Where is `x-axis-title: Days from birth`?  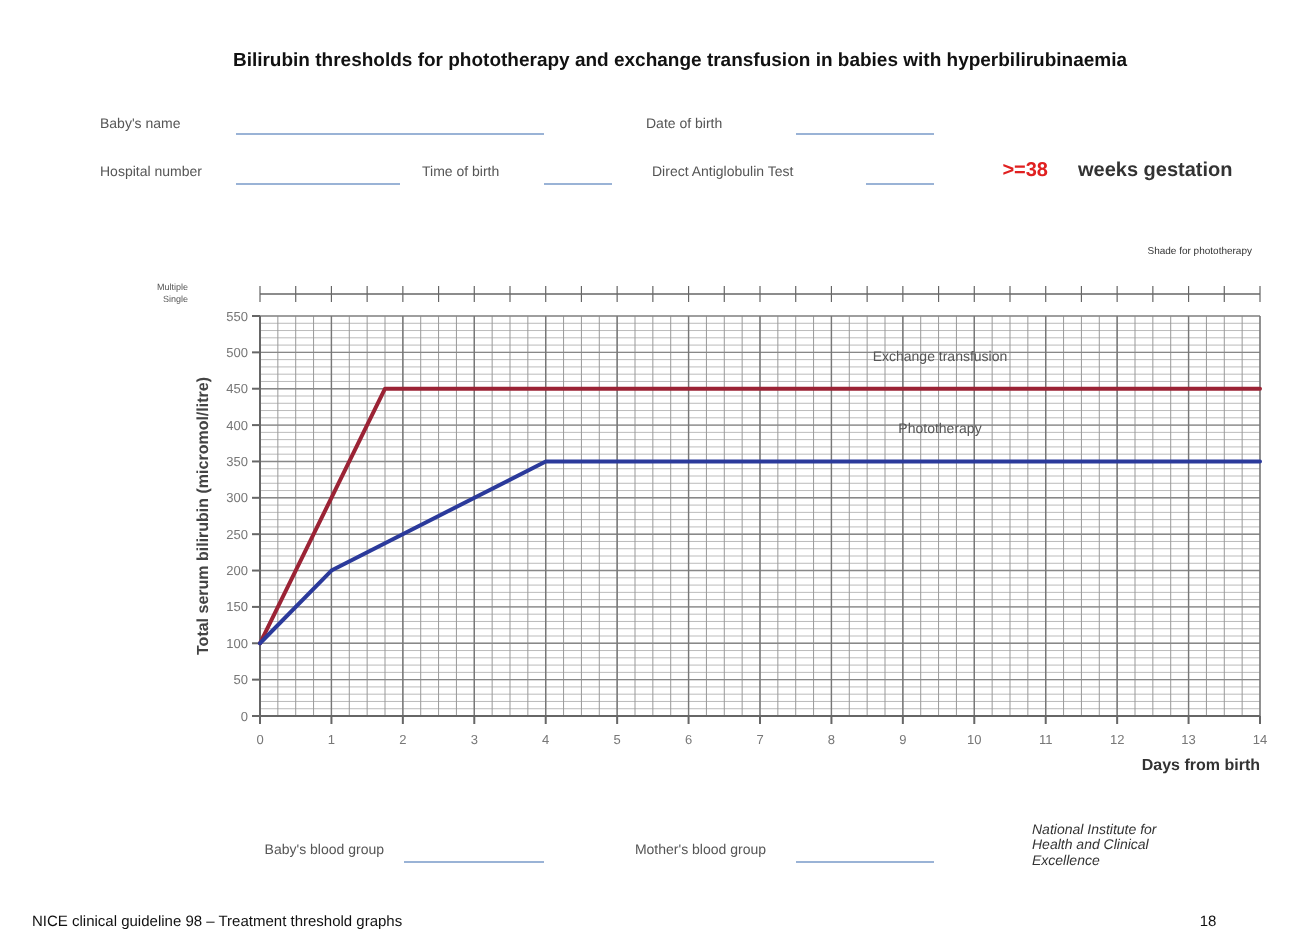
x-axis-title: Days from birth is located at coordinates (1201, 765).